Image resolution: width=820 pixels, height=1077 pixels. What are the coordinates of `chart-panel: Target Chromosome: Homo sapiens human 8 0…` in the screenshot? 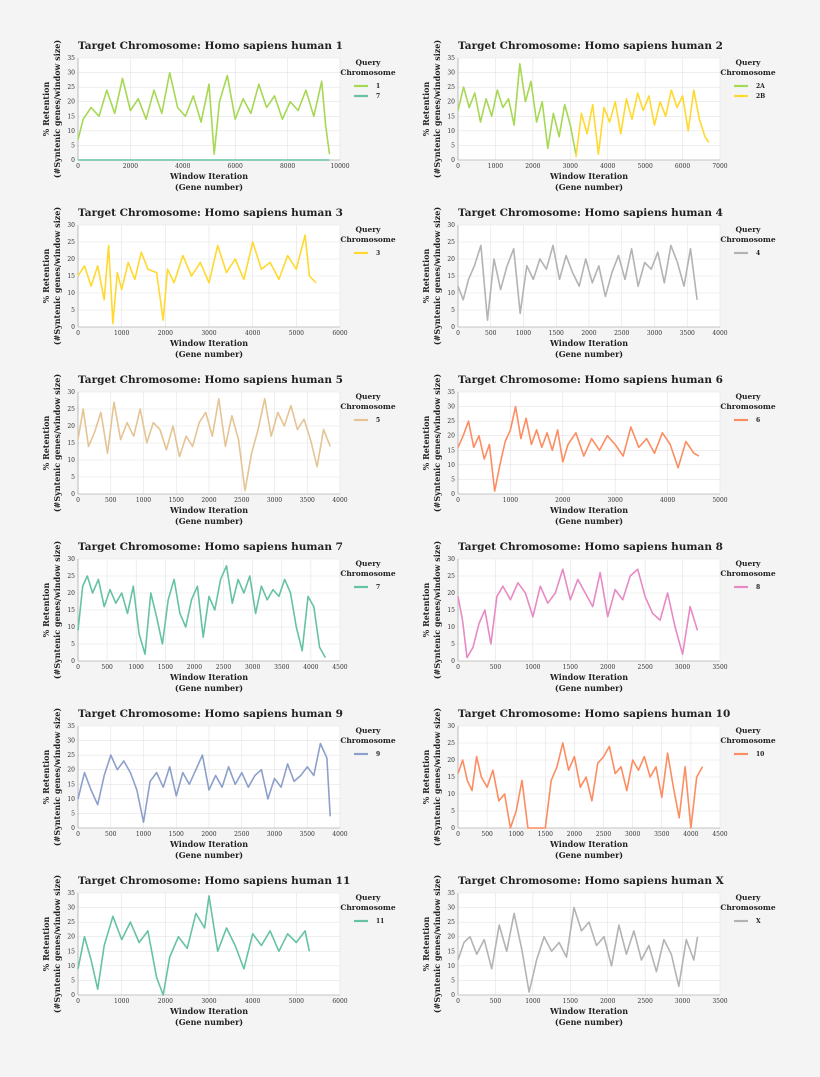 It's located at (598, 617).